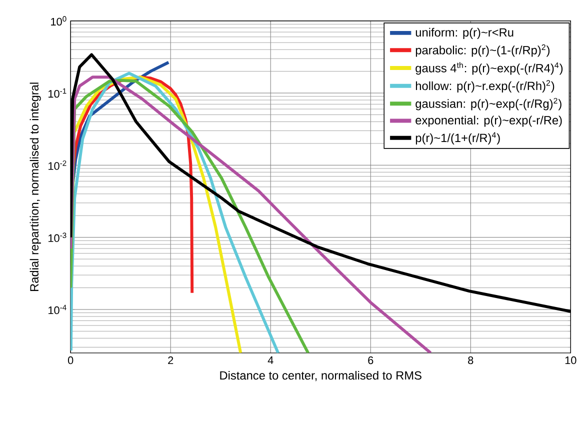 Image resolution: width=580 pixels, height=432 pixels. What do you see at coordinates (485, 86) in the screenshot?
I see `legend-label: hollow: p(r)~r.exp(-(r/Rh)$^{2}$)` at bounding box center [485, 86].